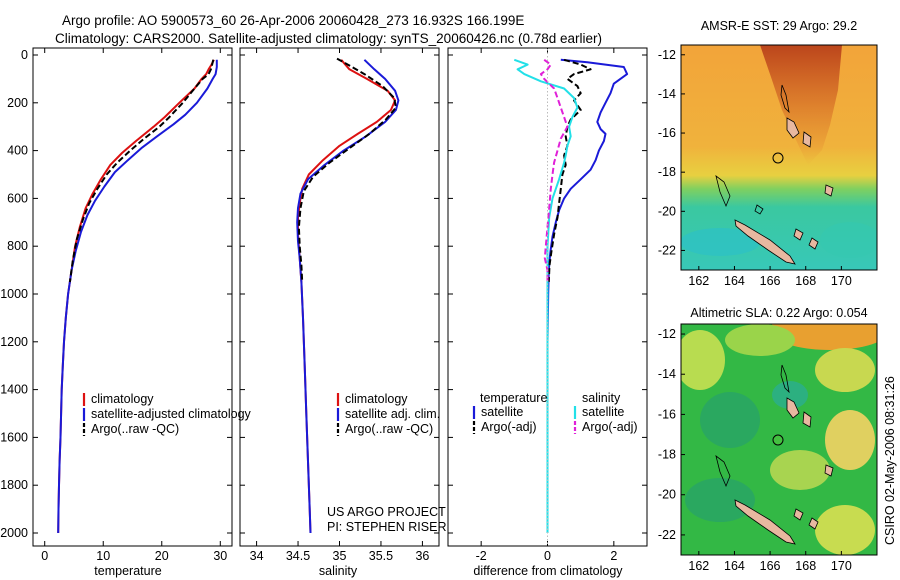 This screenshot has height=580, width=900. I want to click on legend-label-satellite: satellite adj. clim., so click(392, 414).